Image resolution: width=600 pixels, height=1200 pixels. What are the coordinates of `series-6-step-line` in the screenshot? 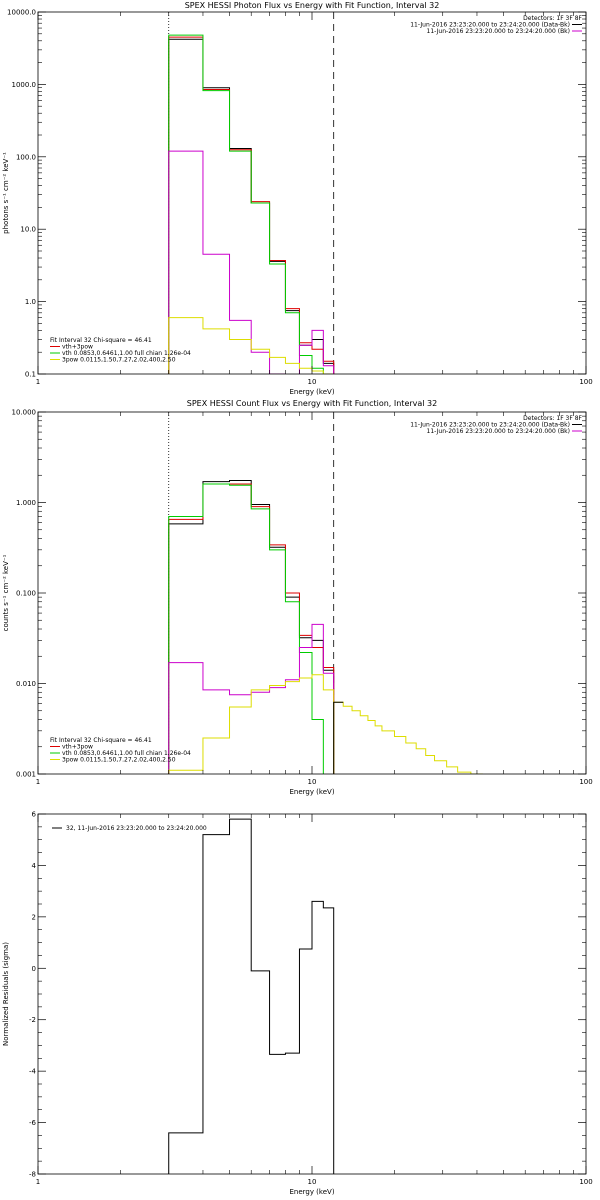 It's located at (338, 737).